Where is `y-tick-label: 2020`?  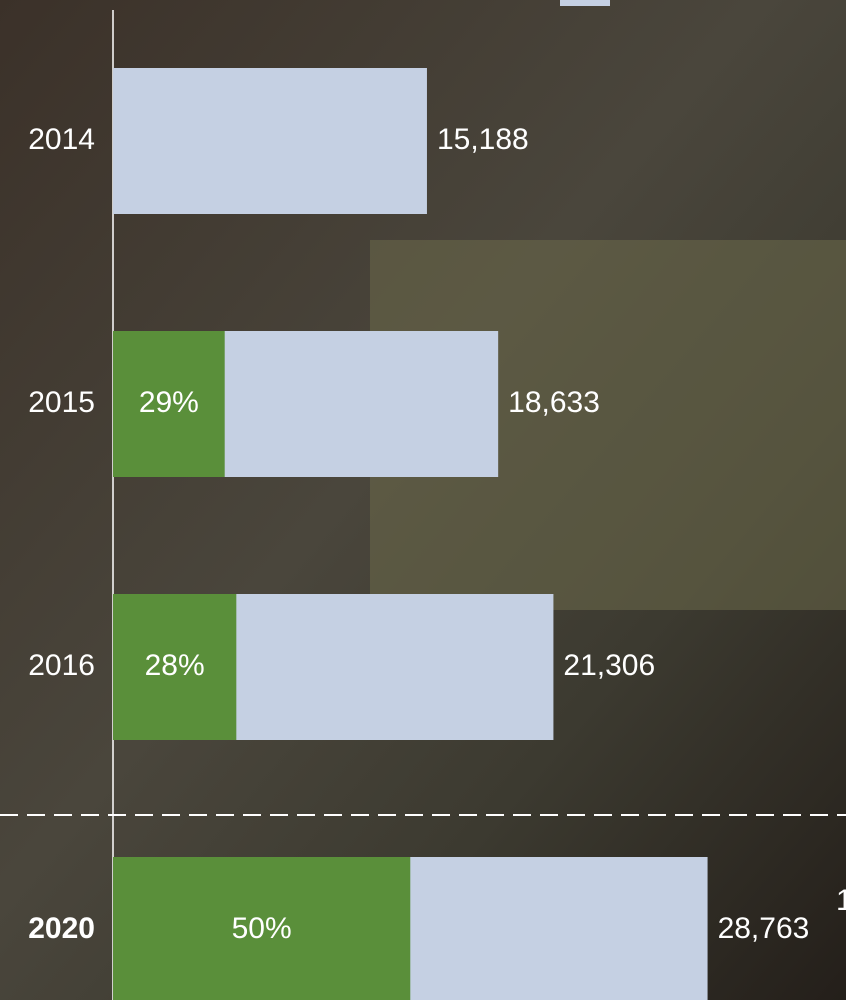
y-tick-label: 2020 is located at coordinates (61, 928).